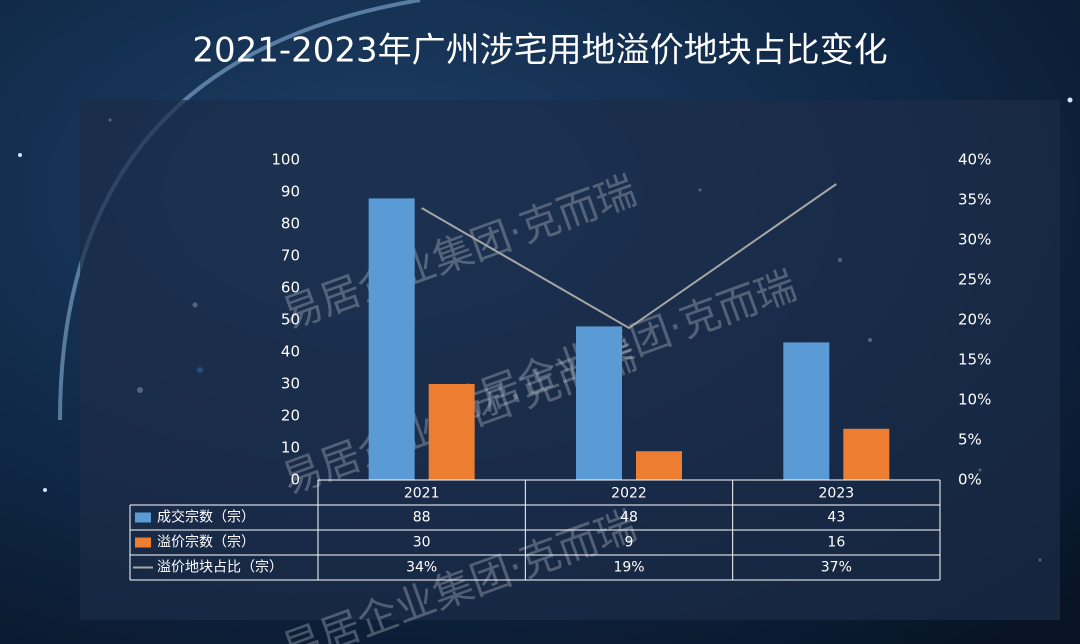 Image resolution: width=1080 pixels, height=644 pixels. Describe the element at coordinates (629, 518) in the screenshot. I see `table-value: 48` at that location.